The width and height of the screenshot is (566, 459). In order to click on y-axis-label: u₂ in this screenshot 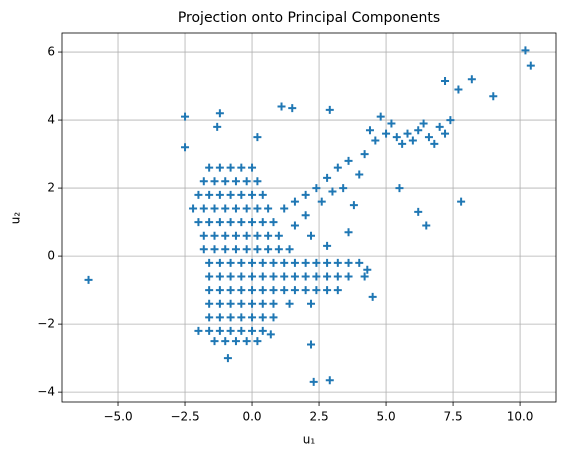, I will do `click(16, 218)`.